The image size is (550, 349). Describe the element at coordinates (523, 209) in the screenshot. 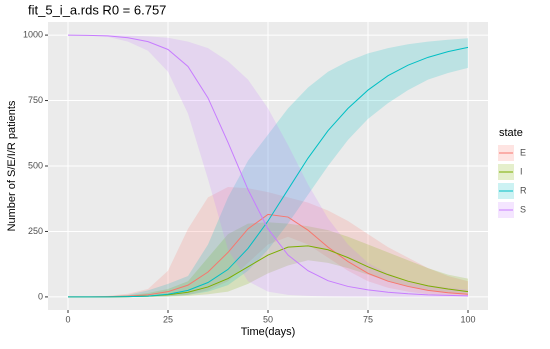

I see `legend-label: S` at that location.